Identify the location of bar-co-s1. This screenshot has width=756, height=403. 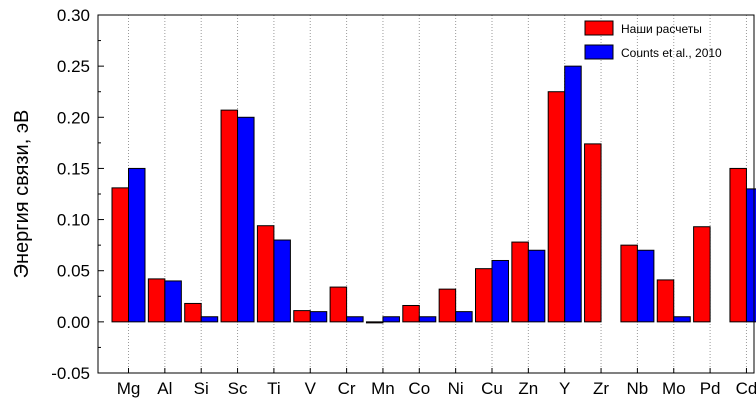
(411, 313).